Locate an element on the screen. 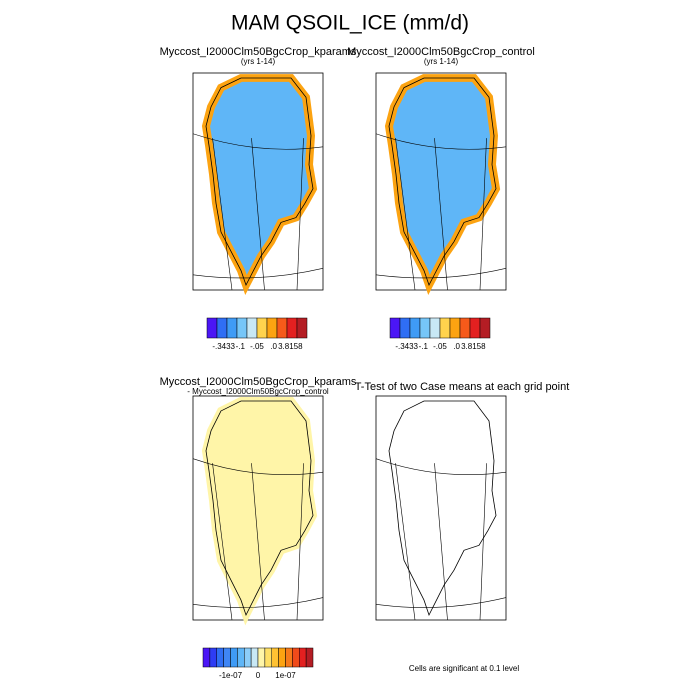 This screenshot has width=700, height=700. note: Cells are significant at 0.1 level is located at coordinates (464, 668).